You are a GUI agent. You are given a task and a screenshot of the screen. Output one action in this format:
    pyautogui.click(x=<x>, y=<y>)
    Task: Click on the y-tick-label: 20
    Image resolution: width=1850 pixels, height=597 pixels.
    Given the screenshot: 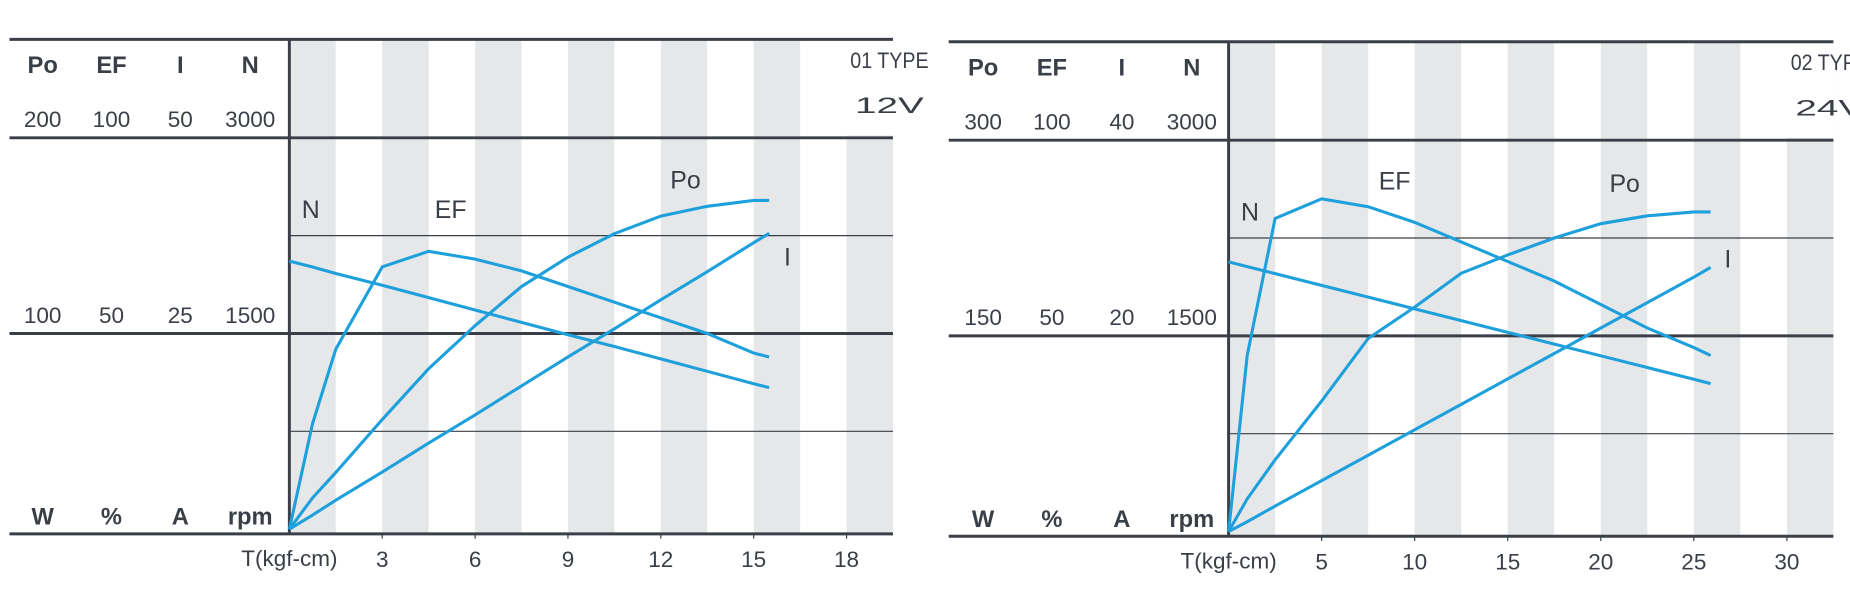 What is the action you would take?
    pyautogui.click(x=1121, y=317)
    